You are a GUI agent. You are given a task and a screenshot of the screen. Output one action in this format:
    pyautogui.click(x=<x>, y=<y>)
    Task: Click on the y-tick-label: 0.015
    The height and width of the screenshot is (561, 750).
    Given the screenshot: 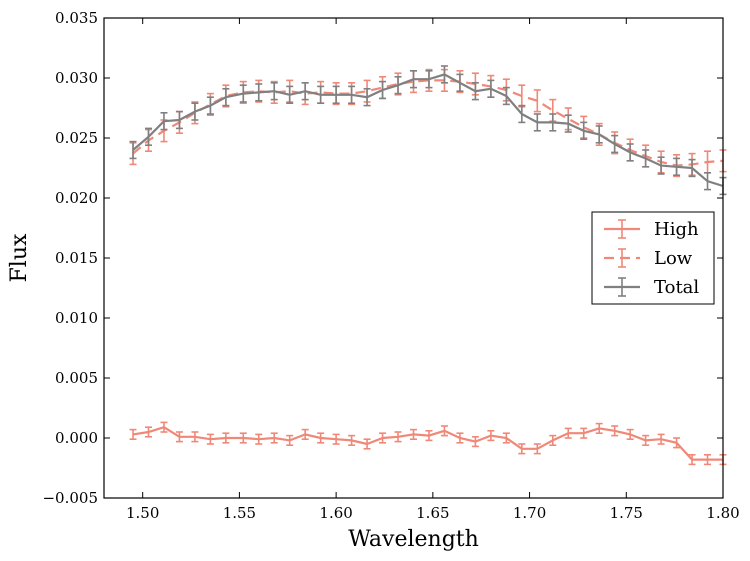 What is the action you would take?
    pyautogui.click(x=76, y=258)
    